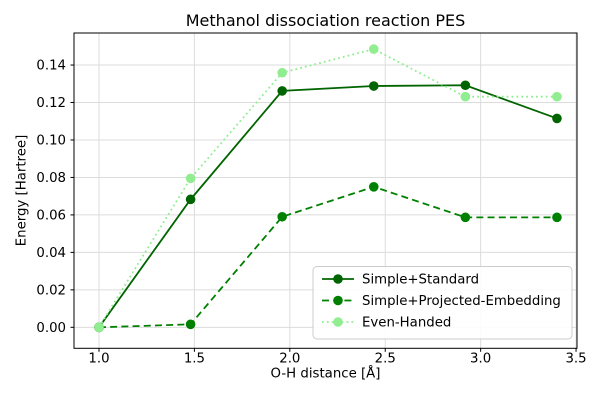  I want to click on legend-item: Even-Handed, so click(386, 323).